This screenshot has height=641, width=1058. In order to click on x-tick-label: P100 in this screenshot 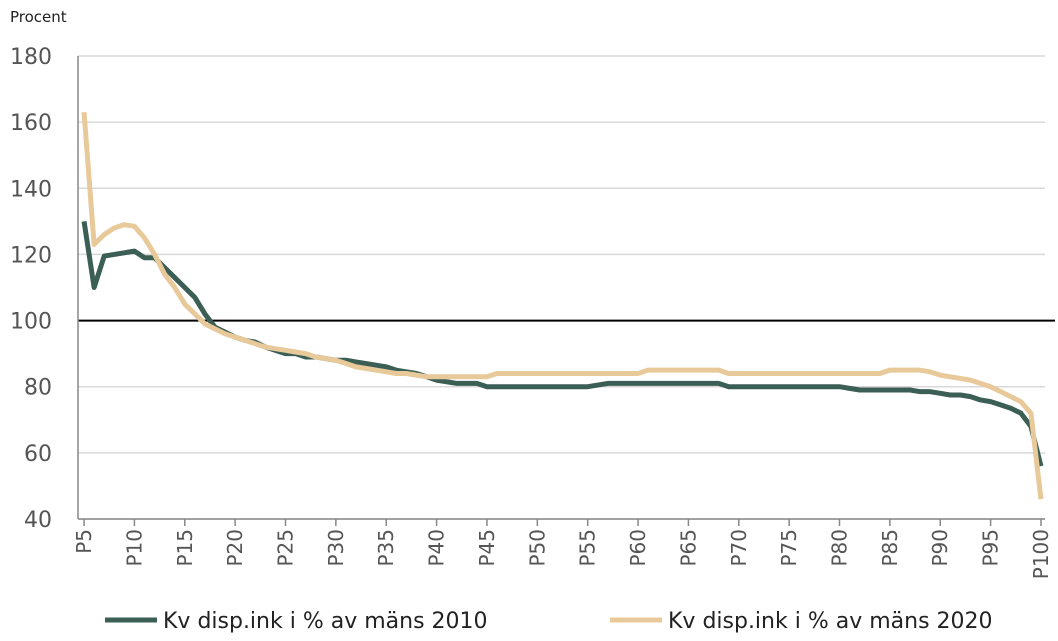, I will do `click(1041, 554)`.